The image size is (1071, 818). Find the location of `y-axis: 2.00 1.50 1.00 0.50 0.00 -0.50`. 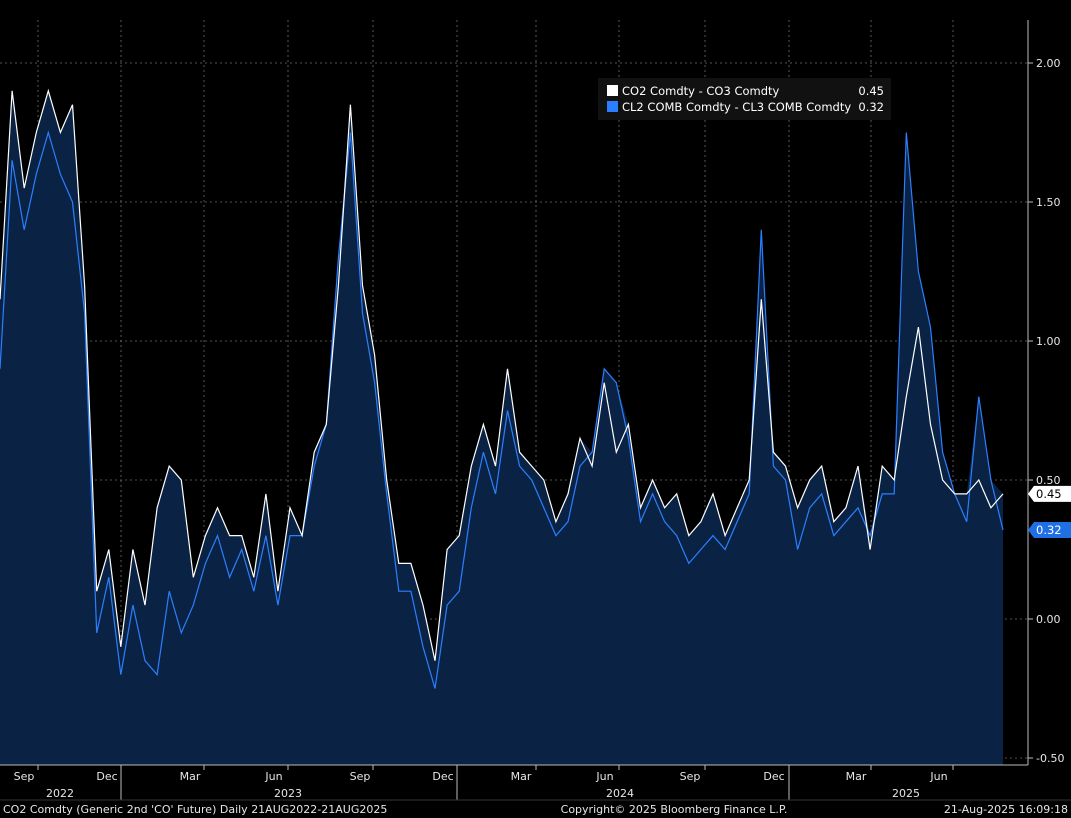

y-axis: 2.00 1.50 1.00 0.50 0.00 -0.50 is located at coordinates (1045, 392).